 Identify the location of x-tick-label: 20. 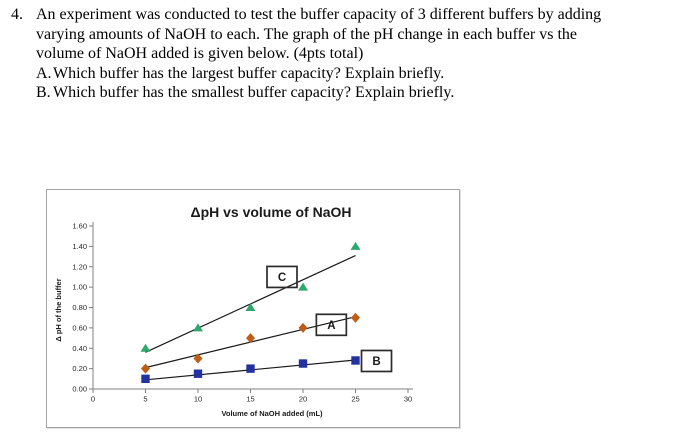
(303, 399).